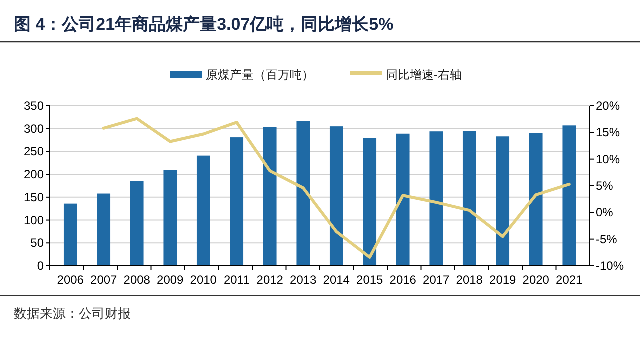 Image resolution: width=640 pixels, height=341 pixels. I want to click on y2-tick-label: 15%, so click(608, 133).